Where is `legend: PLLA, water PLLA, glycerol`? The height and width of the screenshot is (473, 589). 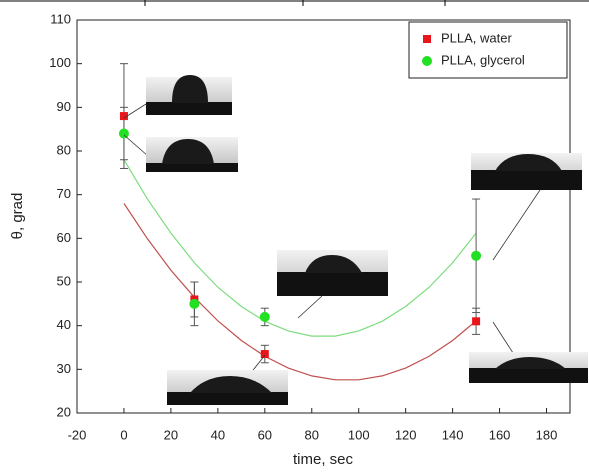 legend: PLLA, water PLLA, glycerol is located at coordinates (488, 50).